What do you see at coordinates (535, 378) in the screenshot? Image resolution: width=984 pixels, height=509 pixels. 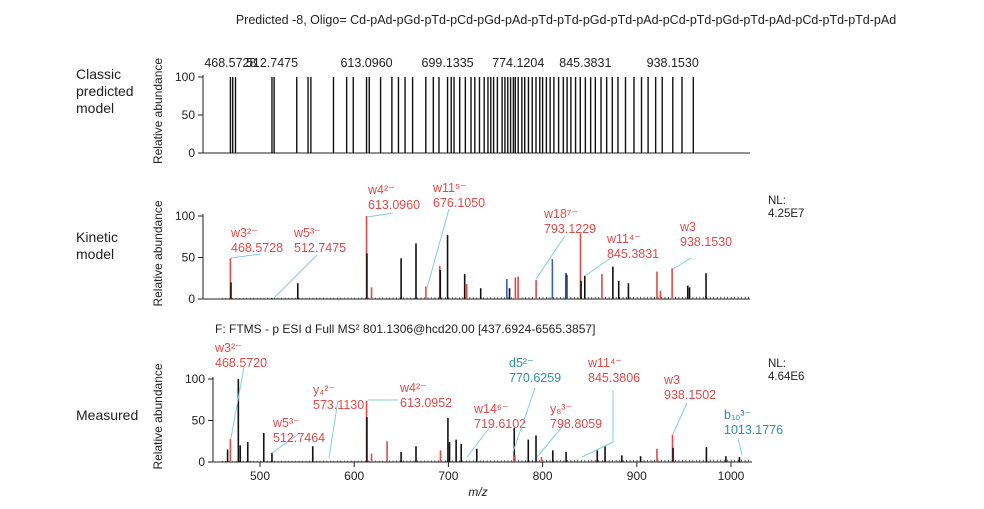 I see `ion-mz-label: 770.6259` at bounding box center [535, 378].